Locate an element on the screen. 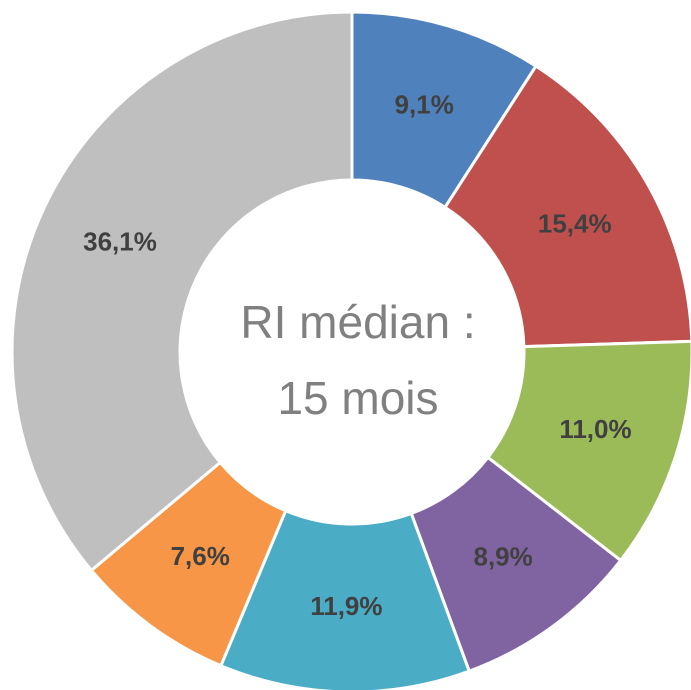 The height and width of the screenshot is (690, 691). value-label: 9,1% is located at coordinates (424, 104).